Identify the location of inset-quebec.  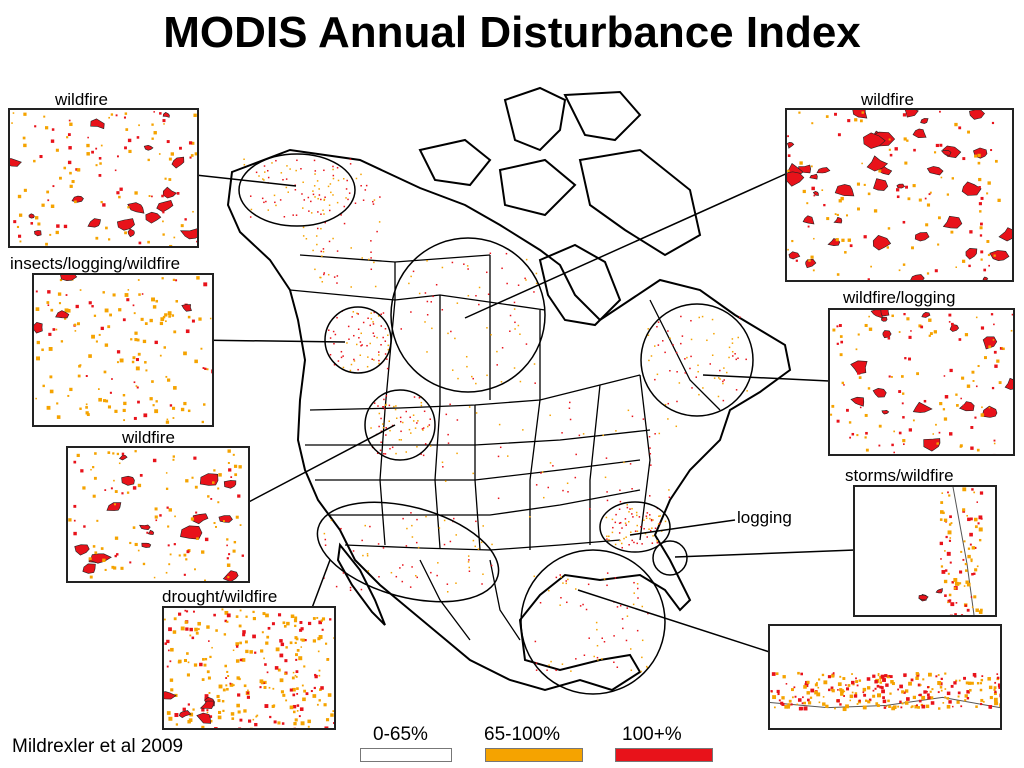
(921, 382).